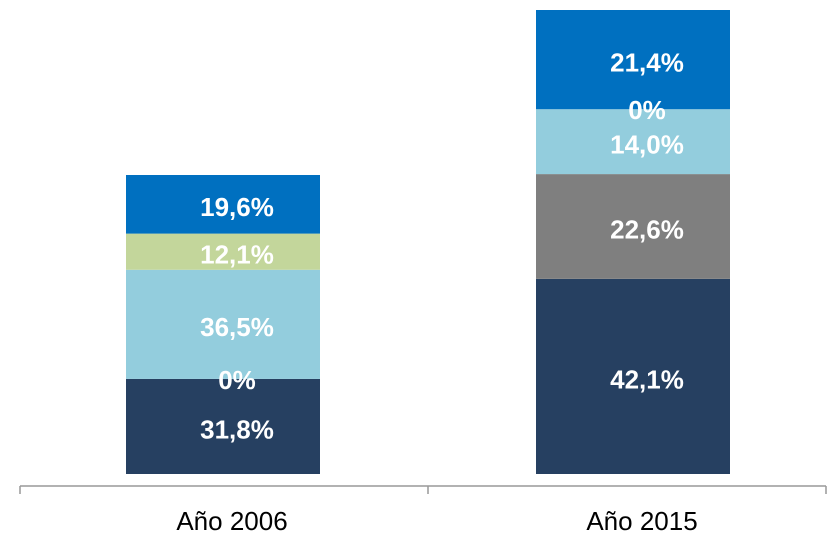  I want to click on x-tick-label: Año 2006, so click(231, 521).